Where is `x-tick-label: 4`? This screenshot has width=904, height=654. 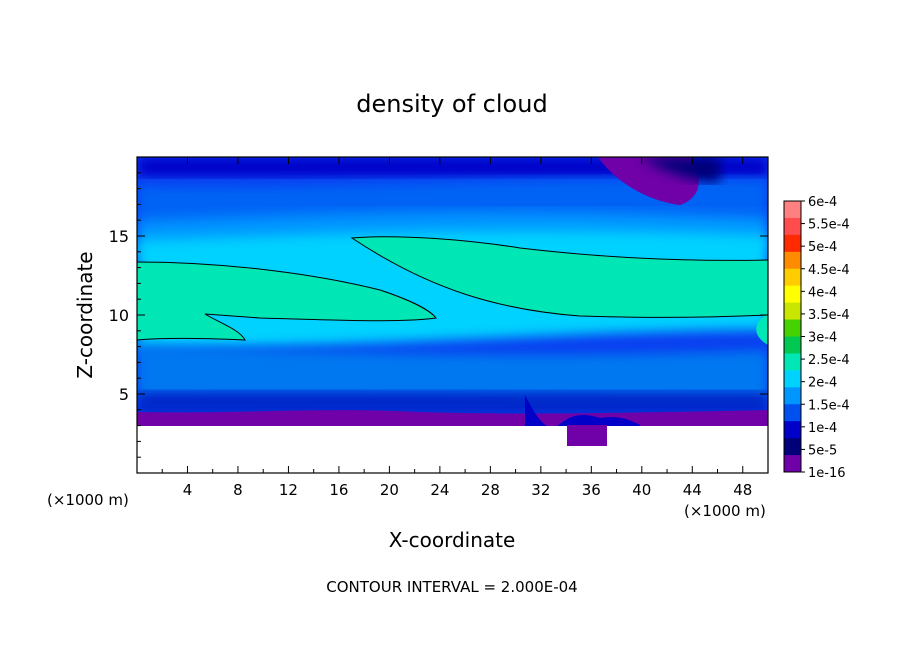 x-tick-label: 4 is located at coordinates (188, 490).